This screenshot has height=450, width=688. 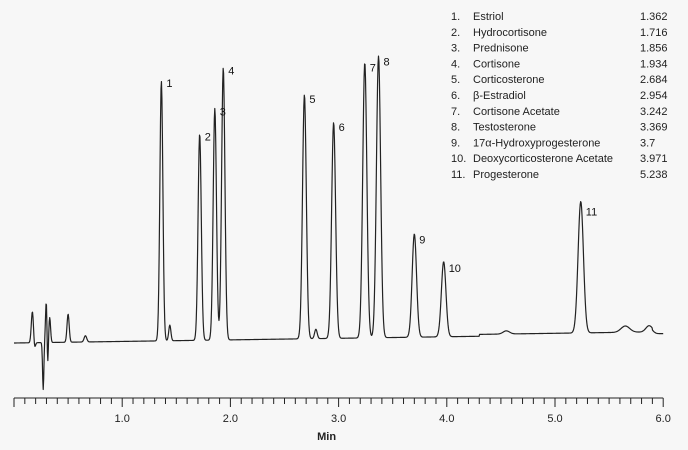 What do you see at coordinates (559, 33) in the screenshot?
I see `legend-row: 2. Hydrocortisone 1.716` at bounding box center [559, 33].